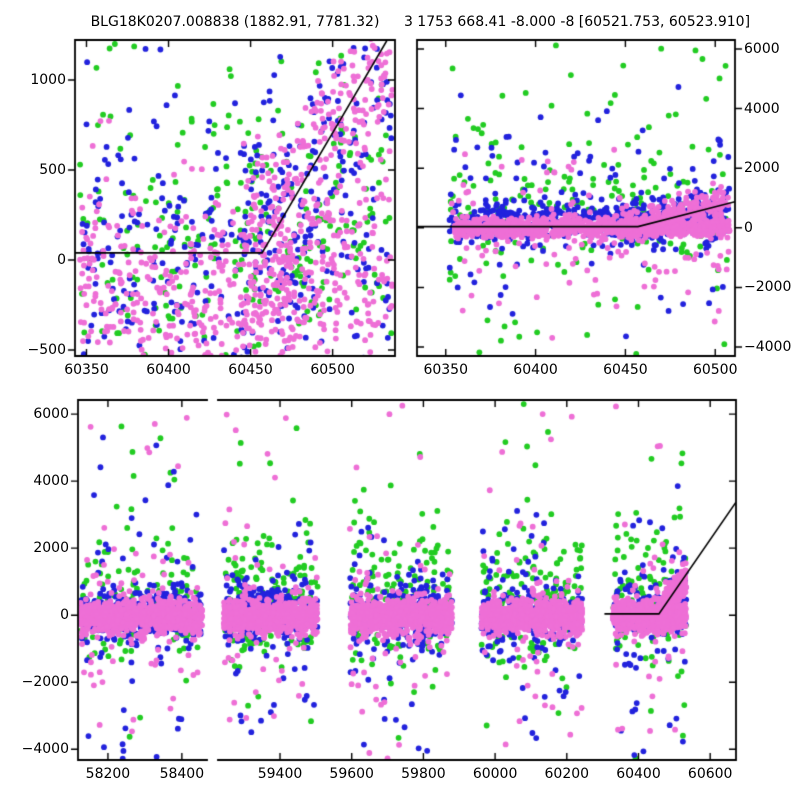 Image resolution: width=800 pixels, height=800 pixels. I want to click on plot-title-left: BLG18K0207.008838 (1882.91, 7781.32), so click(235, 22).